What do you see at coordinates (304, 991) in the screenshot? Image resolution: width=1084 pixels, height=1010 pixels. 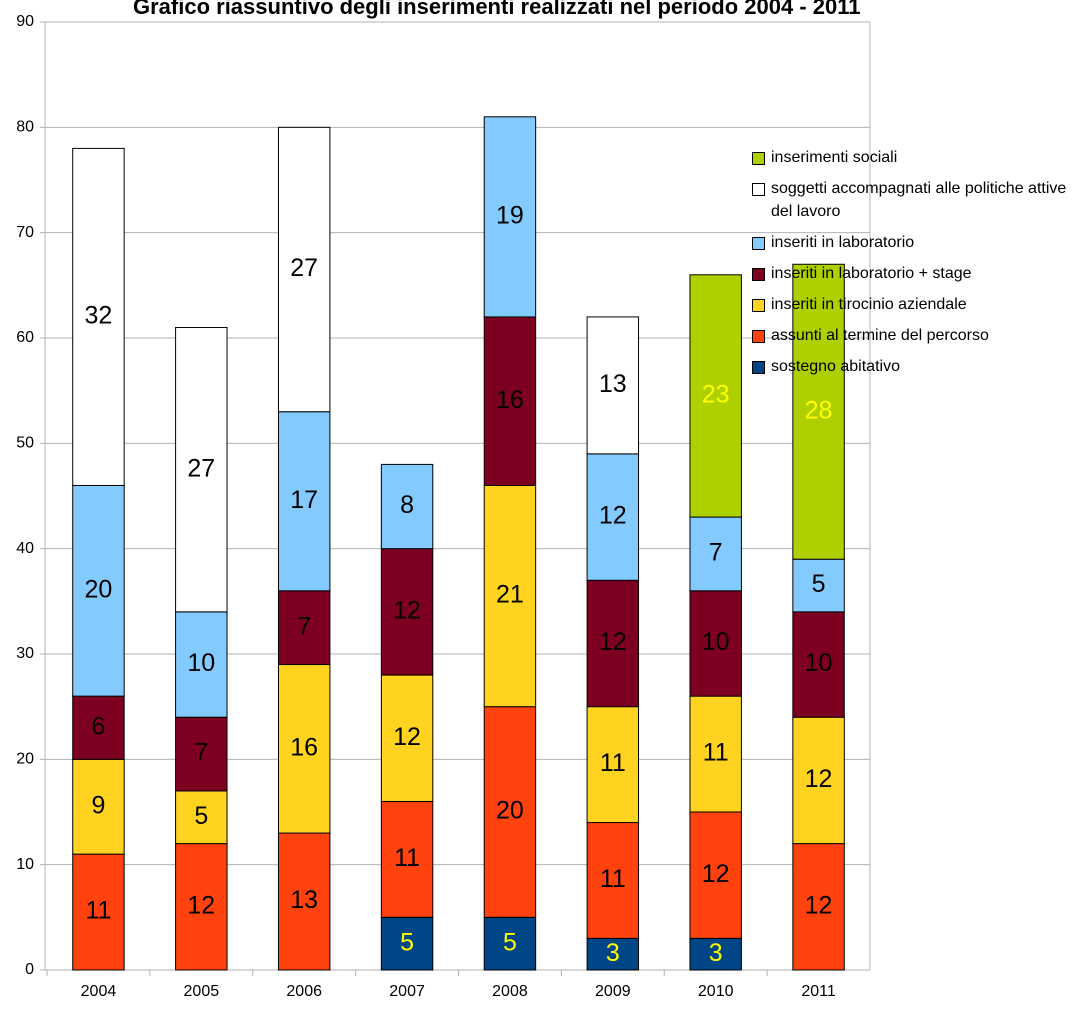 I see `x-tick-label: 2006` at bounding box center [304, 991].